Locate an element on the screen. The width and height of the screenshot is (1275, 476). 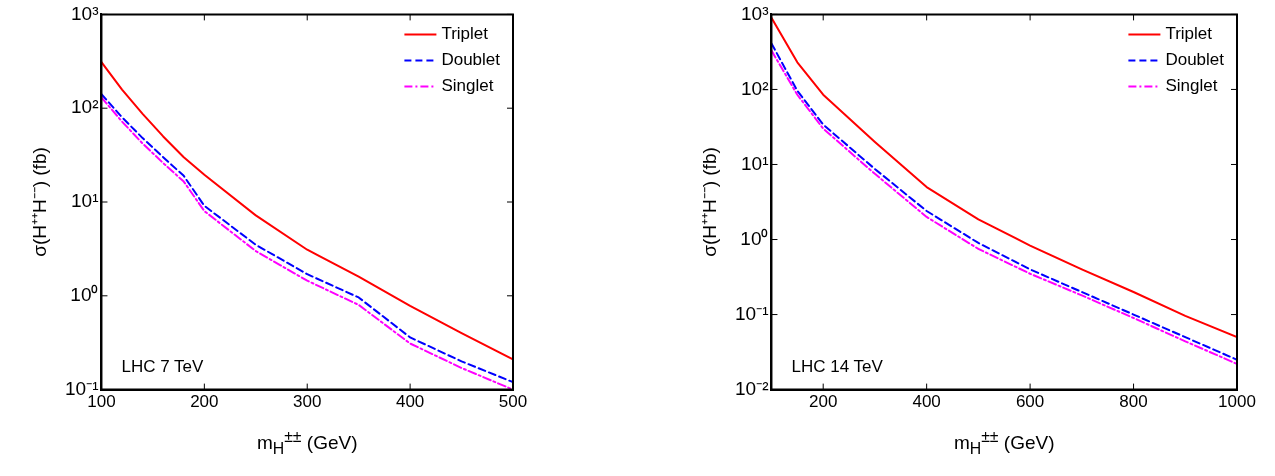
y-tick-label: 10⁻² is located at coordinates (751, 388).